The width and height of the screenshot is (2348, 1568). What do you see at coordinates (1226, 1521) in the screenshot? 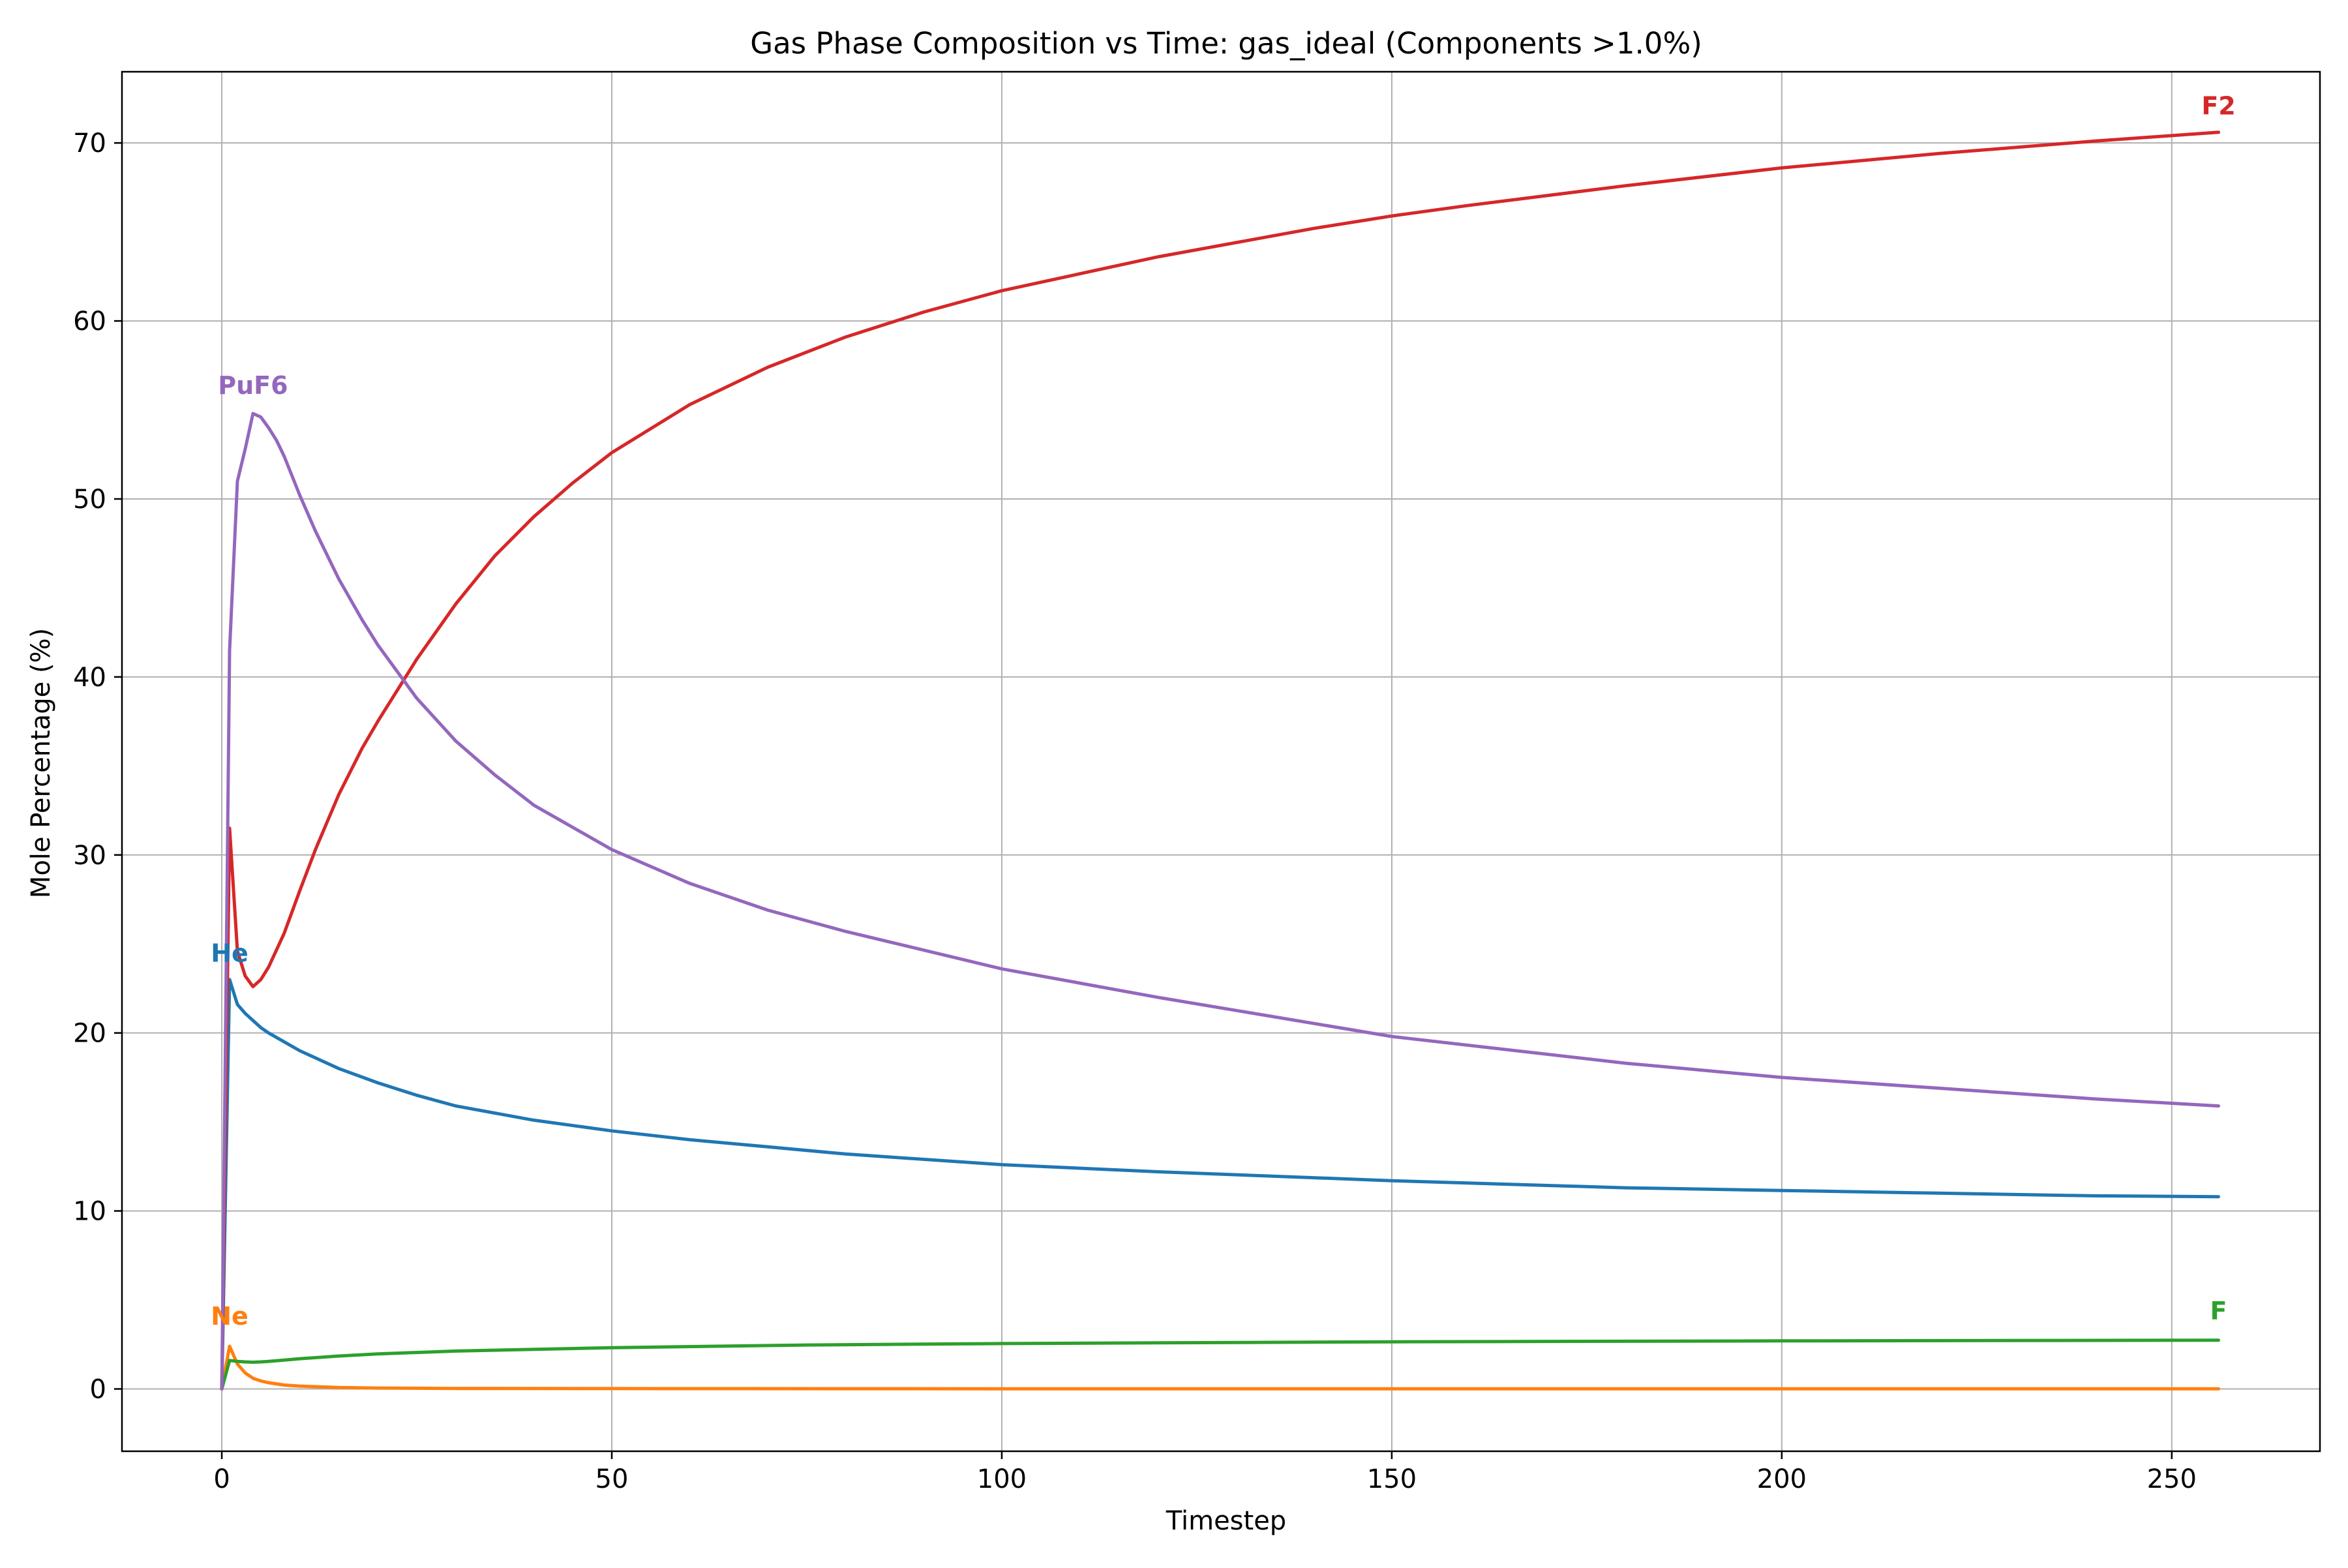
I see `x-axis-label: Timestep` at bounding box center [1226, 1521].